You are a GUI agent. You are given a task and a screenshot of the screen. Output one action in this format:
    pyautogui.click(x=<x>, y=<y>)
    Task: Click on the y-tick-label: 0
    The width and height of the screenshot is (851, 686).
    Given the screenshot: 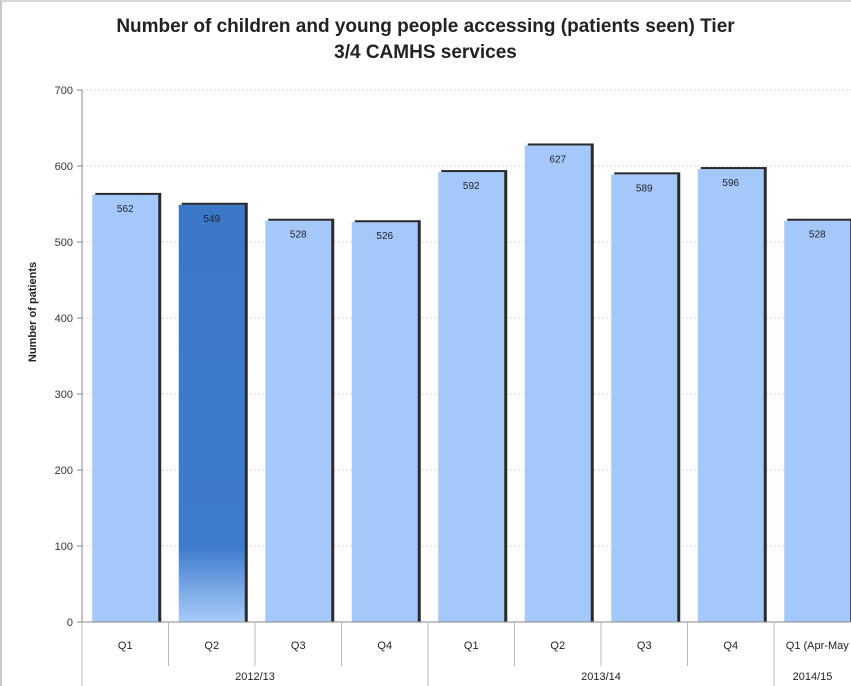 What is the action you would take?
    pyautogui.click(x=70, y=623)
    